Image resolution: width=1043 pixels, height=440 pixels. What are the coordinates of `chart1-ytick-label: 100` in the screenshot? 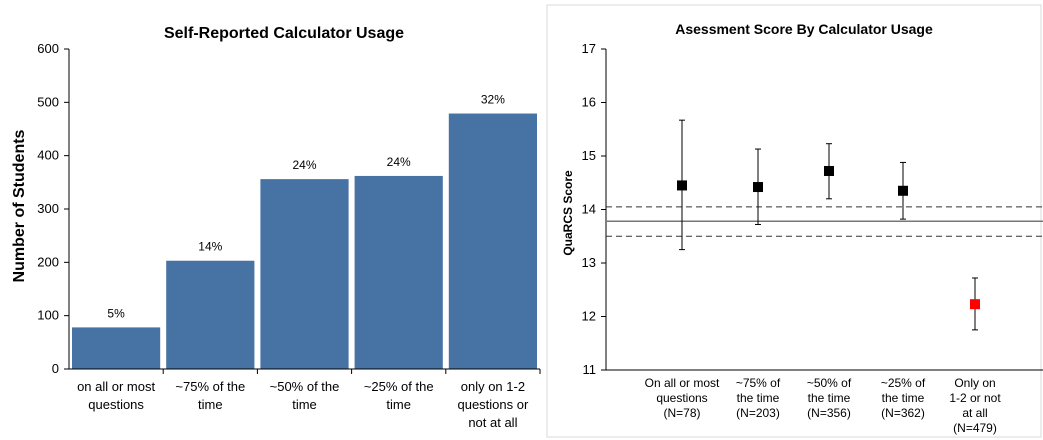 It's located at (48, 315).